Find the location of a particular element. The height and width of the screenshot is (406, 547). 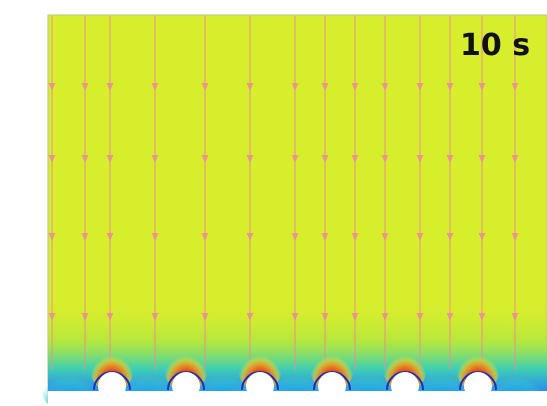

floor is located at coordinates (297, 398).